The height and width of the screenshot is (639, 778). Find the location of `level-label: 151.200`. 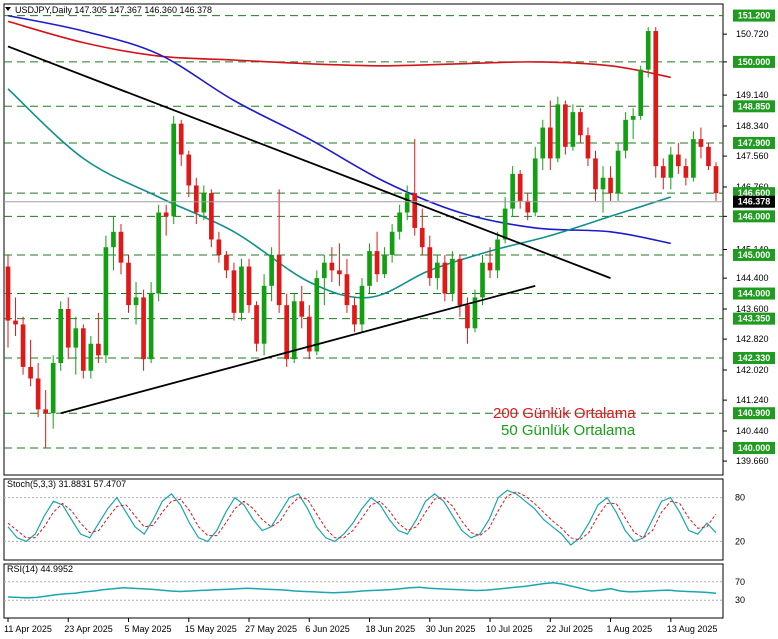

level-label: 151.200 is located at coordinates (754, 16).